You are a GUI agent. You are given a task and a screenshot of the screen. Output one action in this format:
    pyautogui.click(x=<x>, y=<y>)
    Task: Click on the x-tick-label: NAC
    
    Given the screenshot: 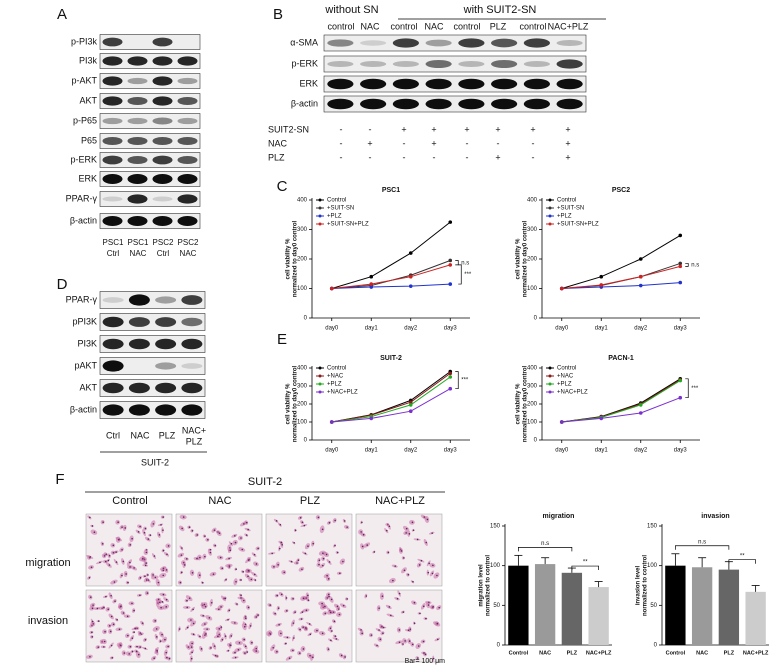 What is the action you would take?
    pyautogui.click(x=545, y=653)
    